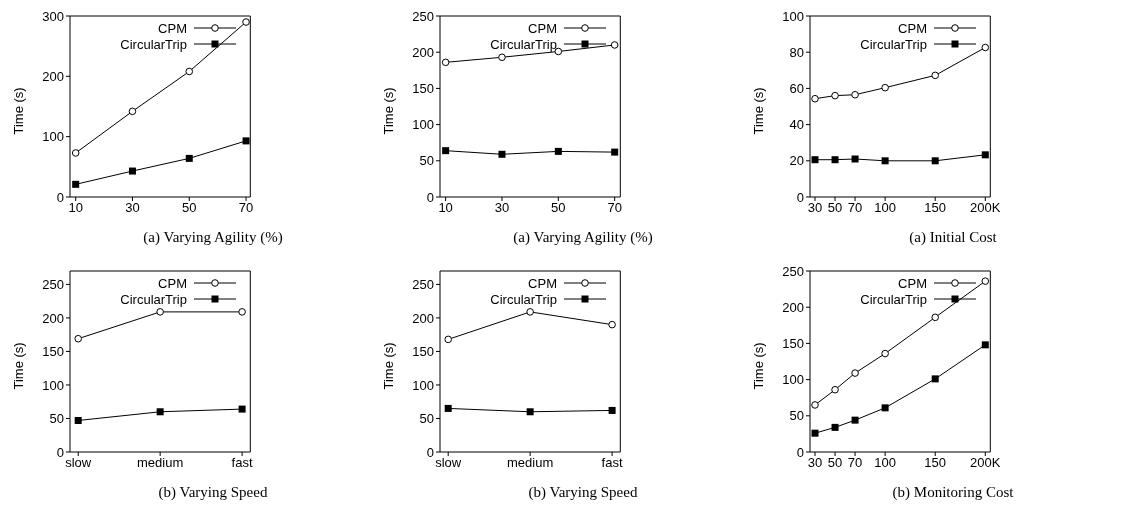 This screenshot has width=1128, height=529. I want to click on text: (a) Varying Agility (%), so click(583, 237).